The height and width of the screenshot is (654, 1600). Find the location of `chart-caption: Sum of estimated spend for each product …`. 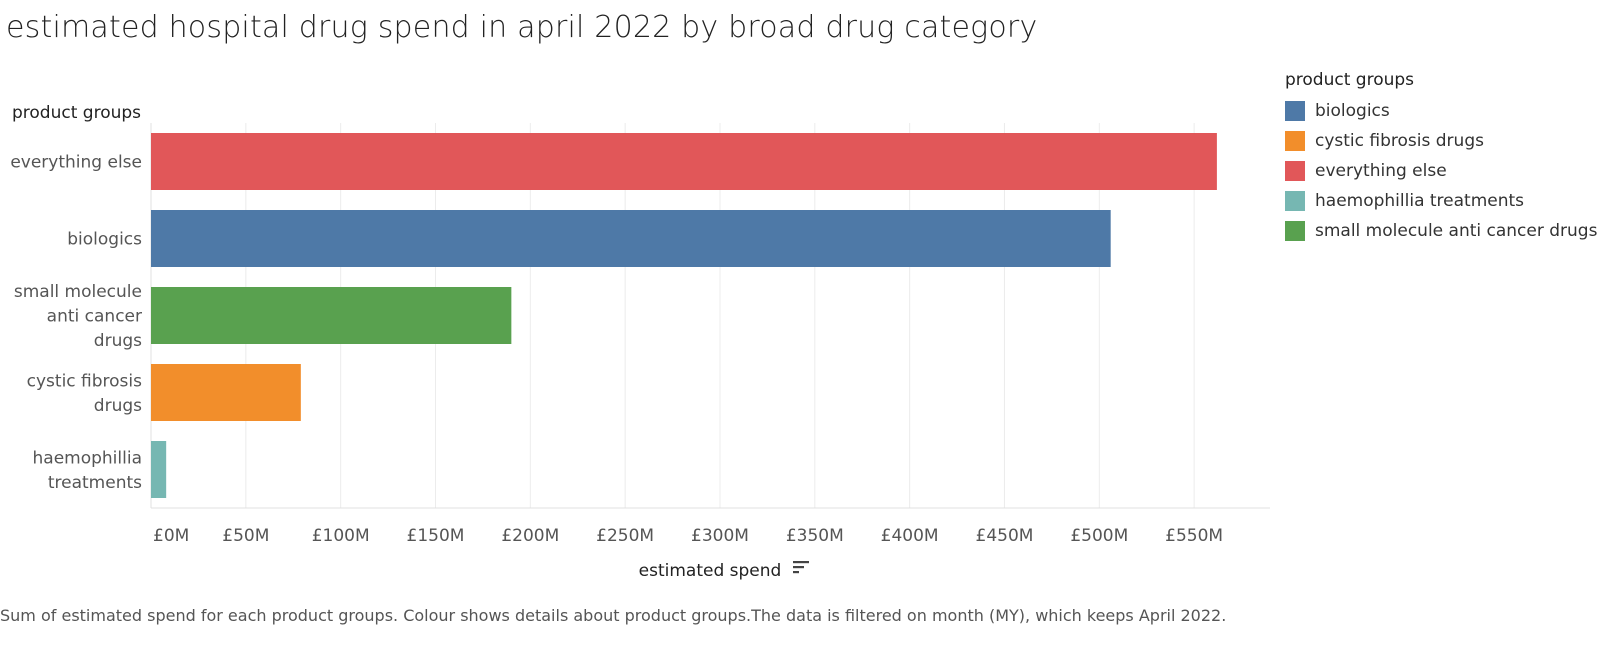

chart-caption: Sum of estimated spend for each product … is located at coordinates (613, 615).